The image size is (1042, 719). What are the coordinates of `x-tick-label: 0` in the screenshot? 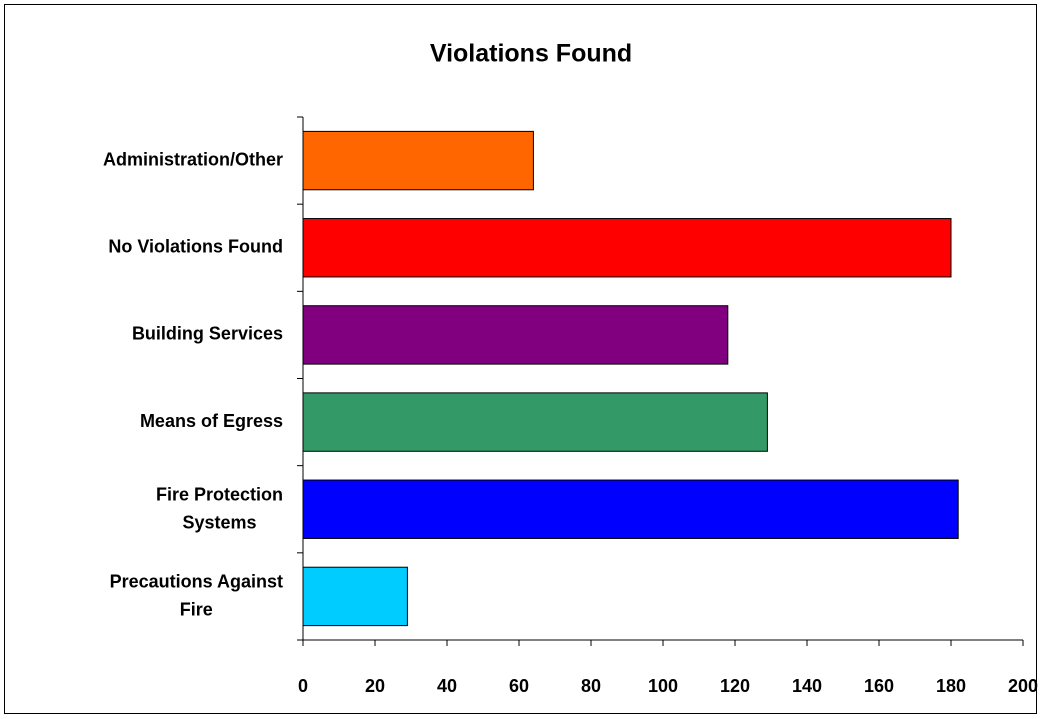 It's located at (303, 686).